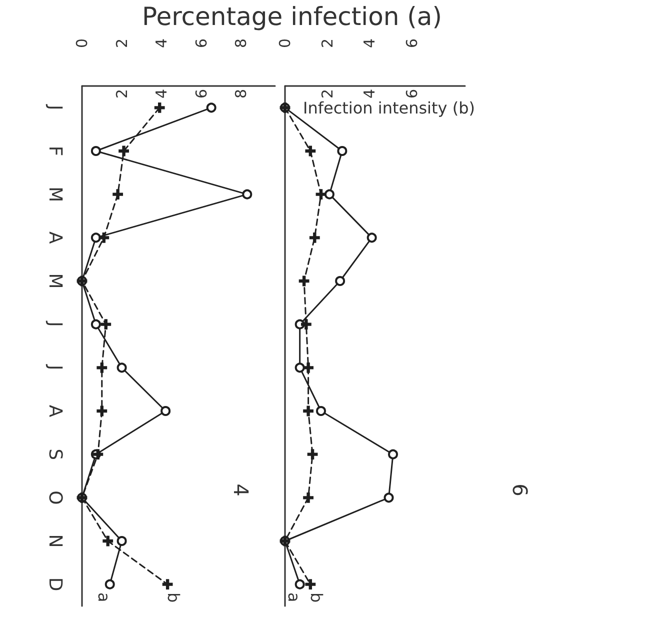 This screenshot has width=649, height=629. What do you see at coordinates (389, 108) in the screenshot?
I see `x2-axis-title: Infection intensity (b)` at bounding box center [389, 108].